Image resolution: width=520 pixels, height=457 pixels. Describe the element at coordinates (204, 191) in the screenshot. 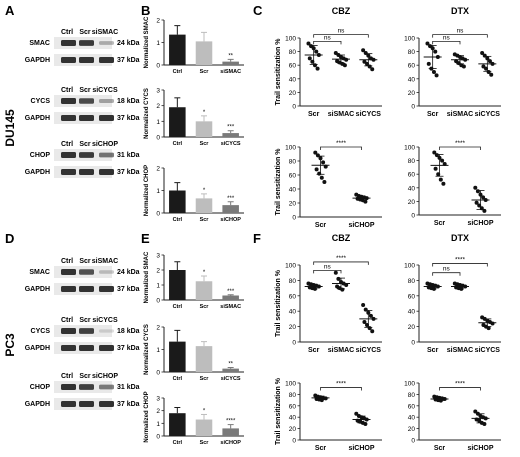

I see `significance-label: *` at that location.